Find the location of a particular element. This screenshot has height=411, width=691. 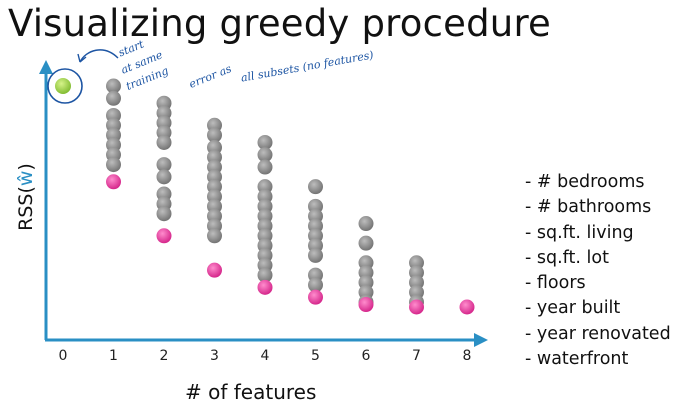

feature-item: year built is located at coordinates (598, 308).